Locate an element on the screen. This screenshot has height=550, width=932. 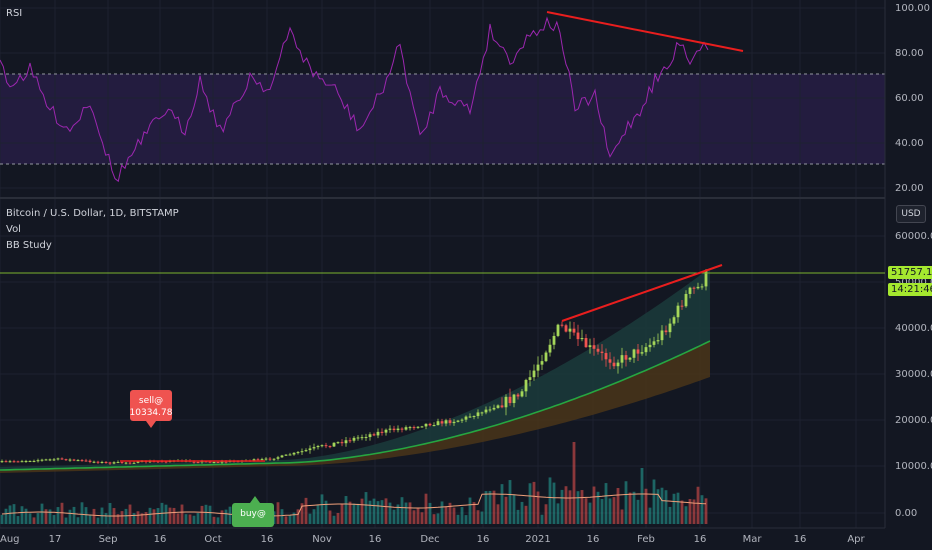
time-tick-label: Nov is located at coordinates (322, 539).